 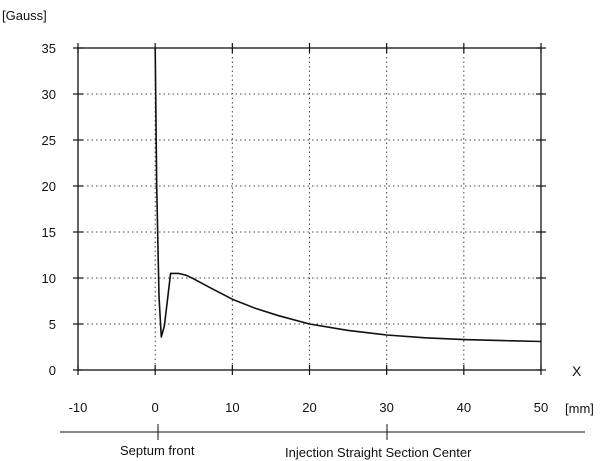 What do you see at coordinates (541, 407) in the screenshot?
I see `x-tick-label: 50` at bounding box center [541, 407].